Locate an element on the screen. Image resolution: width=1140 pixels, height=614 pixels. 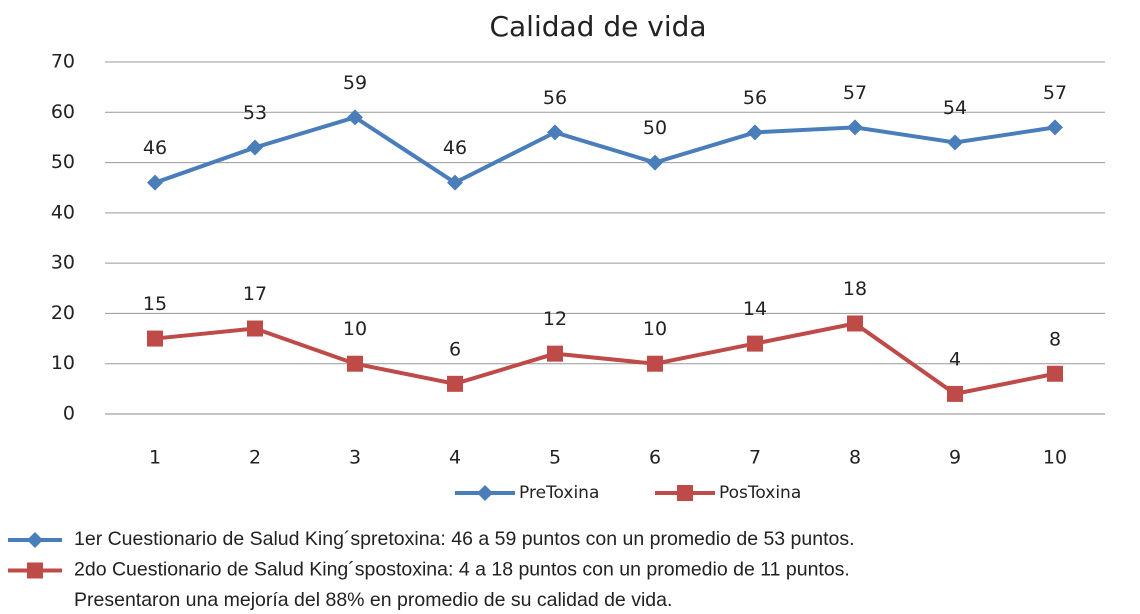
data-label: 4 is located at coordinates (955, 359).